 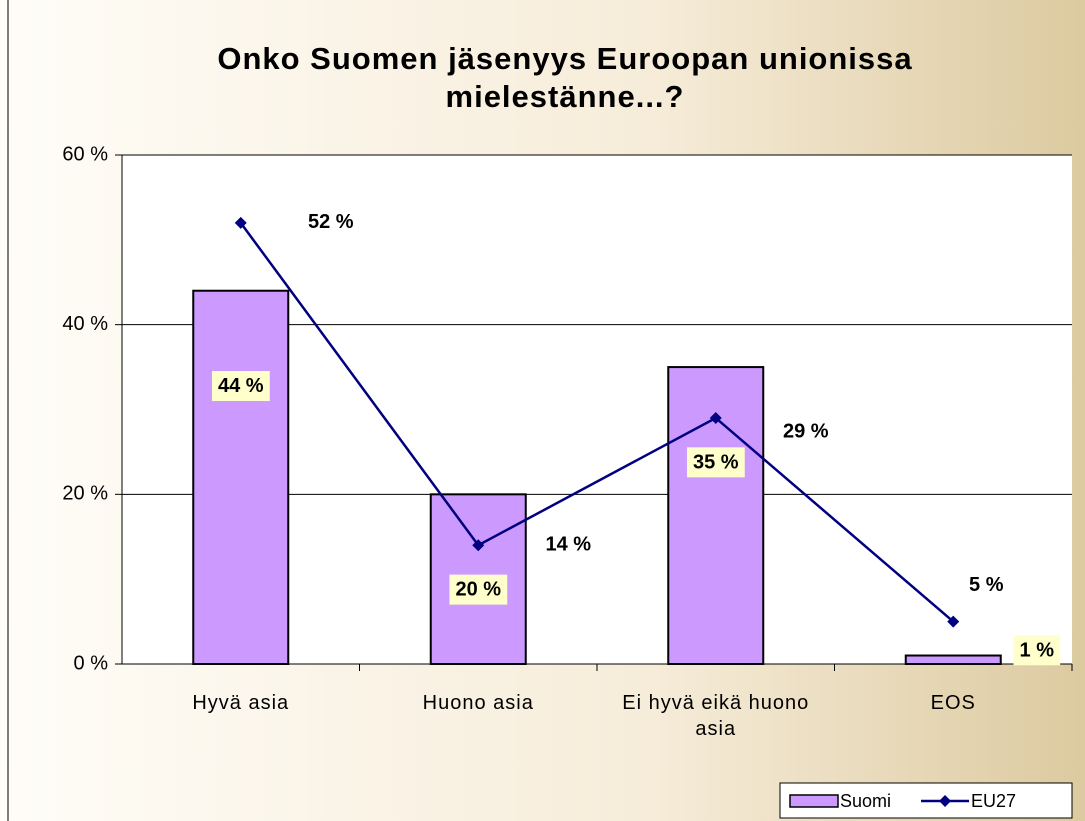 What do you see at coordinates (478, 703) in the screenshot?
I see `x-tick-label: Huono asia` at bounding box center [478, 703].